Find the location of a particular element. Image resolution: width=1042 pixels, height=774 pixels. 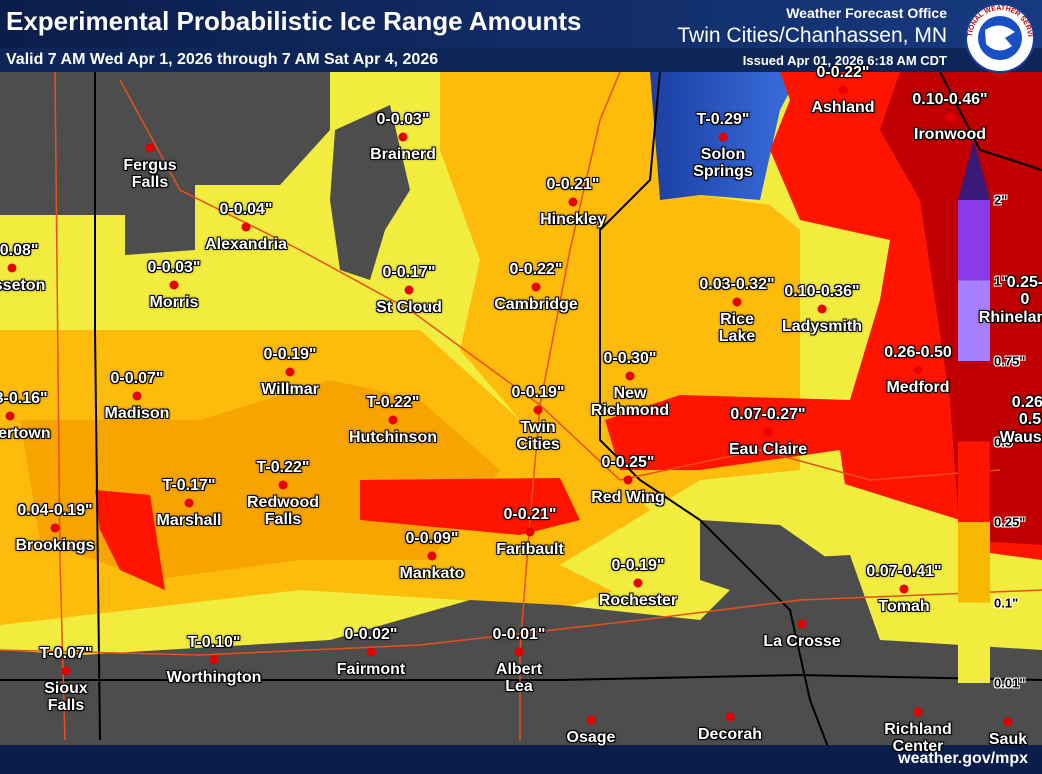

city-amount: T-0.29" is located at coordinates (723, 119).